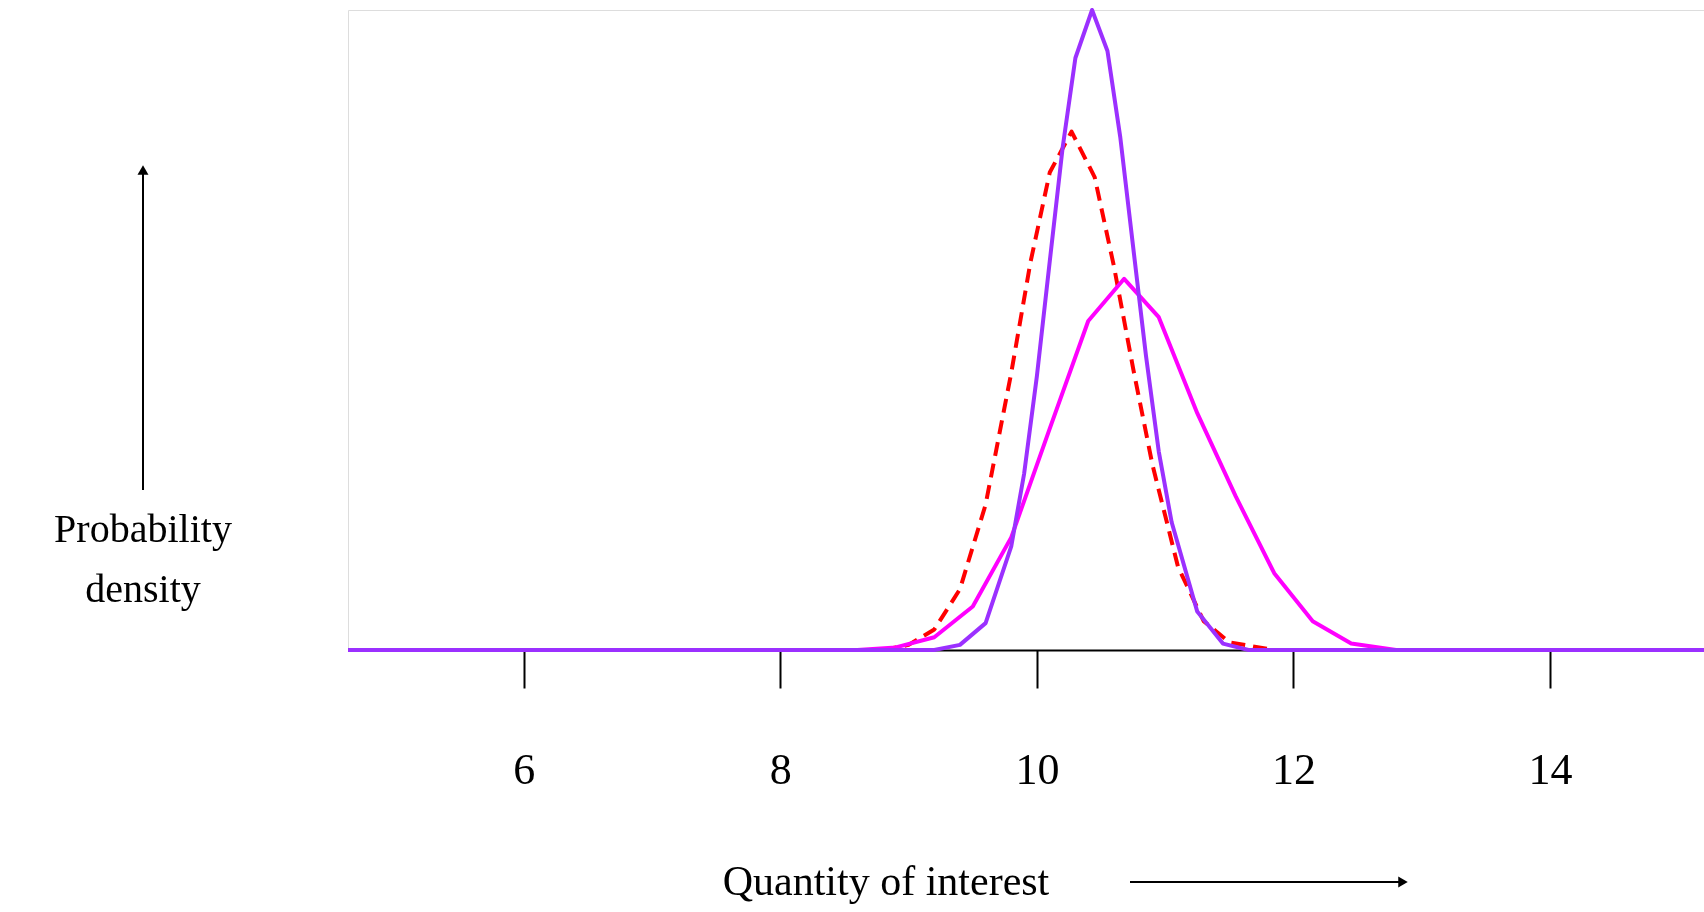 The image size is (1704, 912). Describe the element at coordinates (1293, 769) in the screenshot. I see `x-tick-label: 12` at that location.